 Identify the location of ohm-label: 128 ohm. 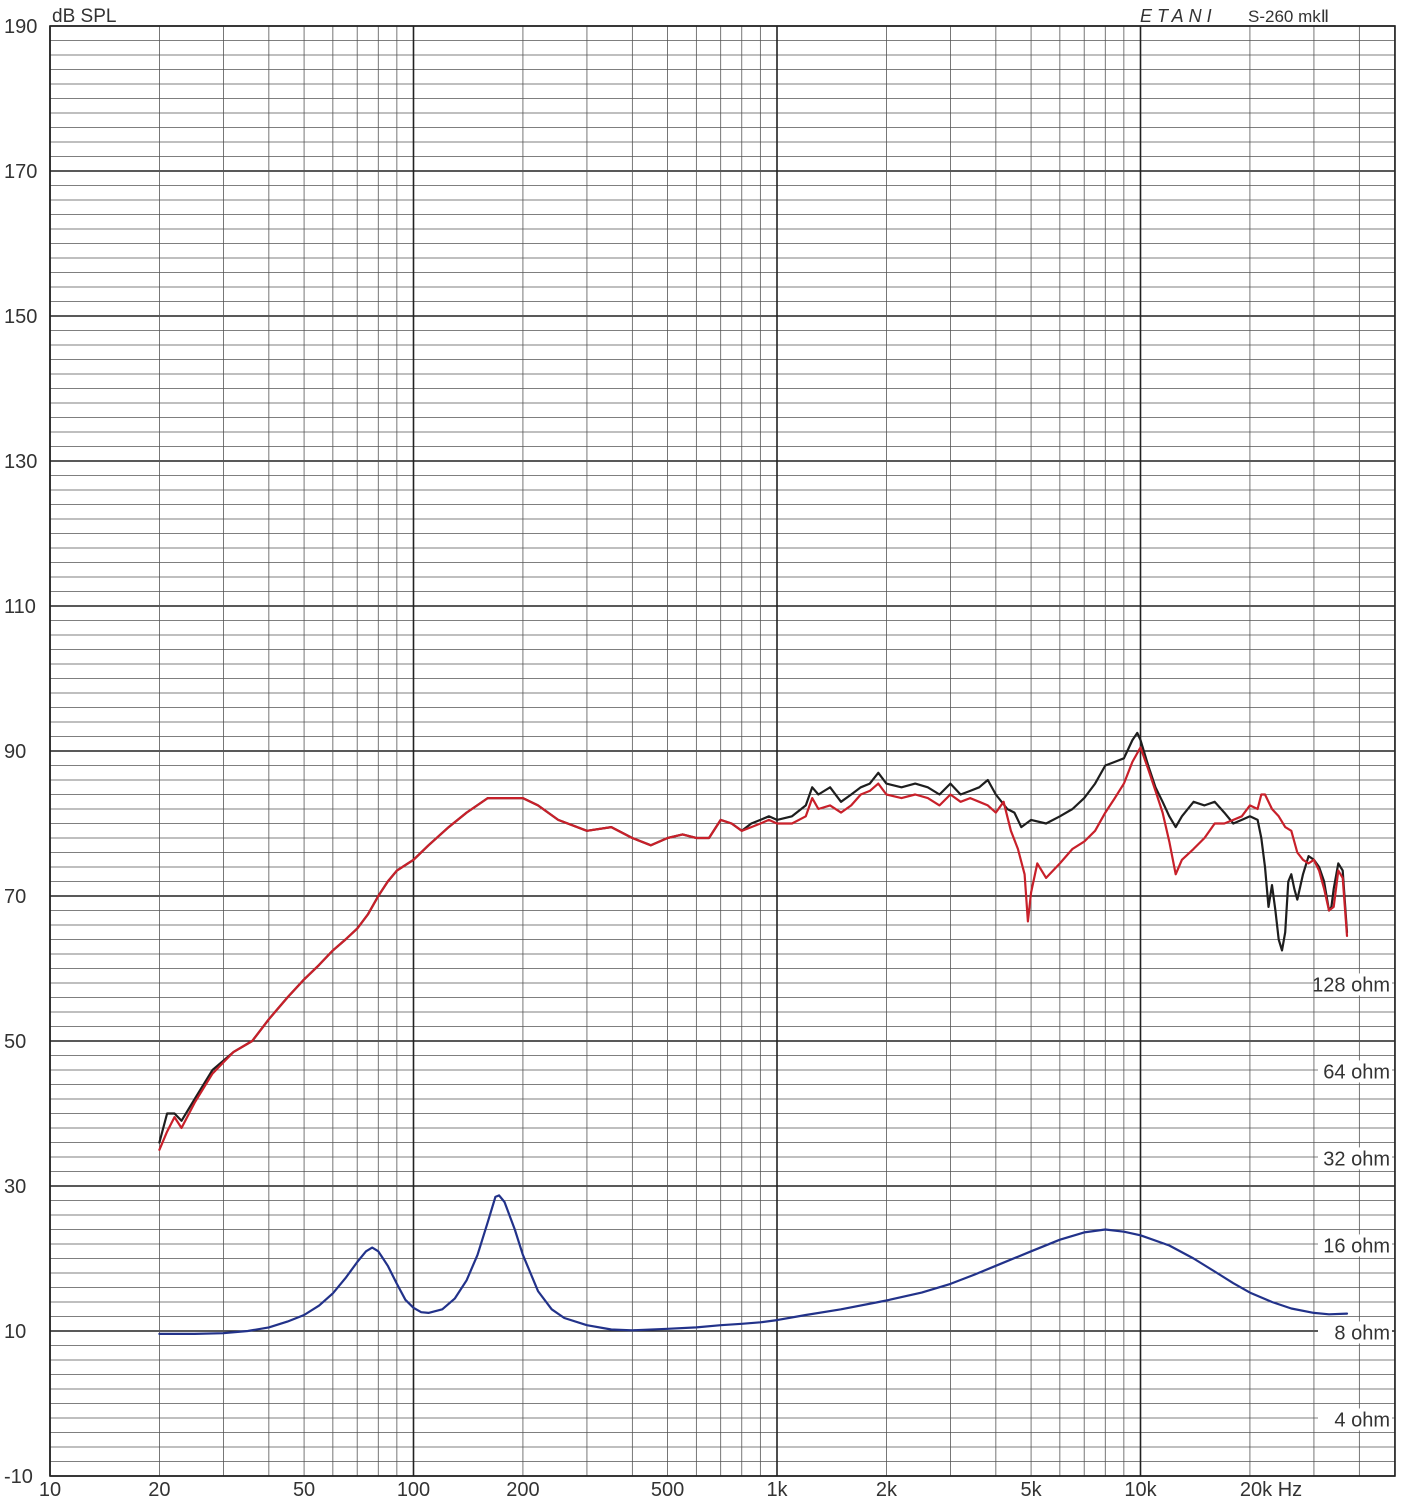
(1351, 985).